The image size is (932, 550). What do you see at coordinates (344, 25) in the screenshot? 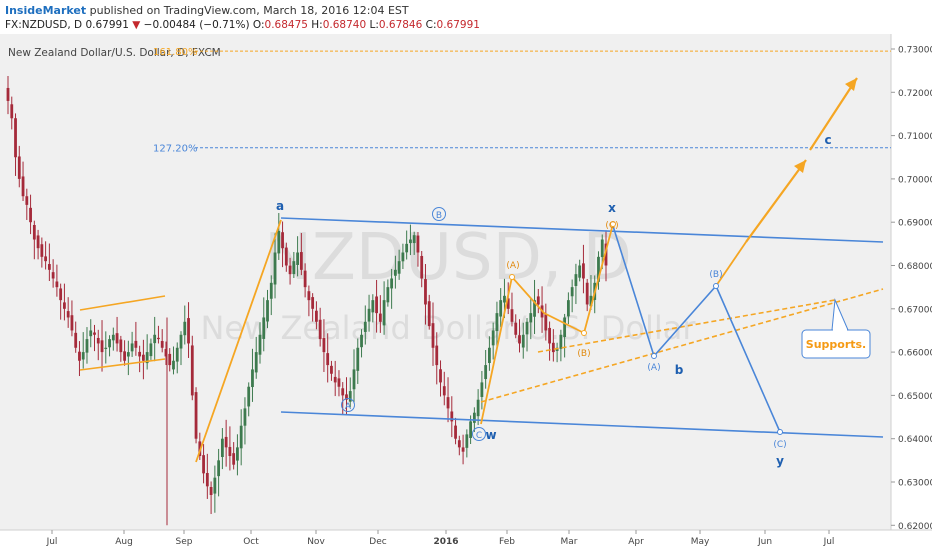
I see `high-value: 0.68740` at bounding box center [344, 25].